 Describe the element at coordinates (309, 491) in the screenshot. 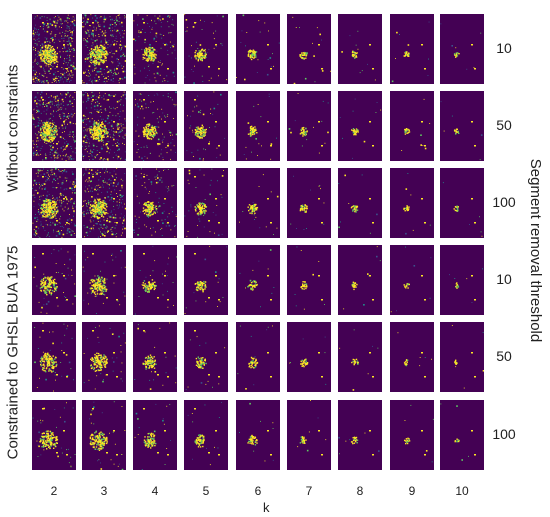

I see `column-label: 7` at that location.